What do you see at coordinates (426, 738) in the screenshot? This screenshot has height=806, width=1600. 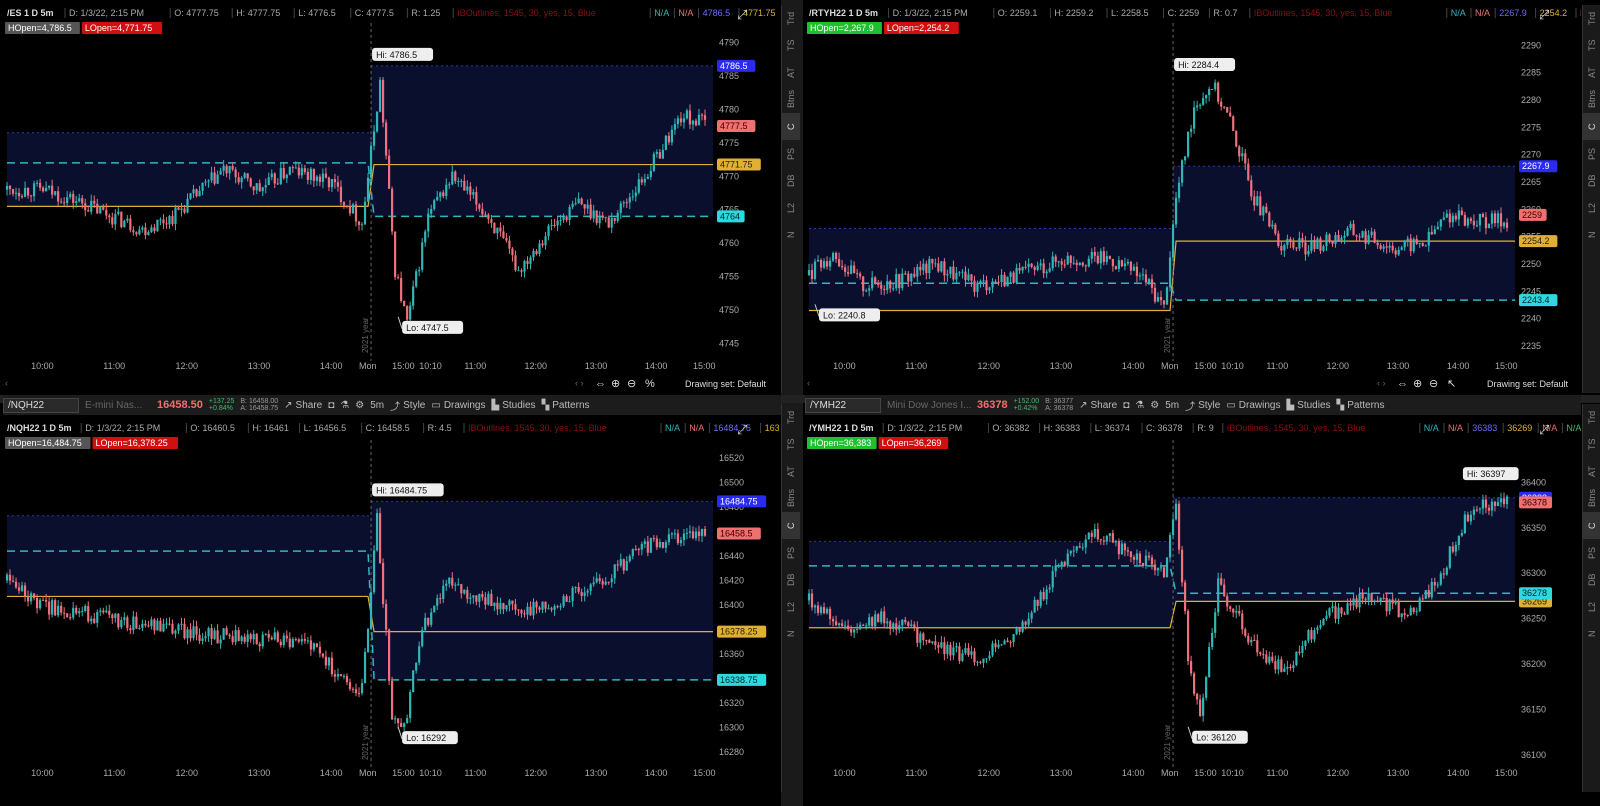 I see `lo-callout: Lo: 16292` at bounding box center [426, 738].